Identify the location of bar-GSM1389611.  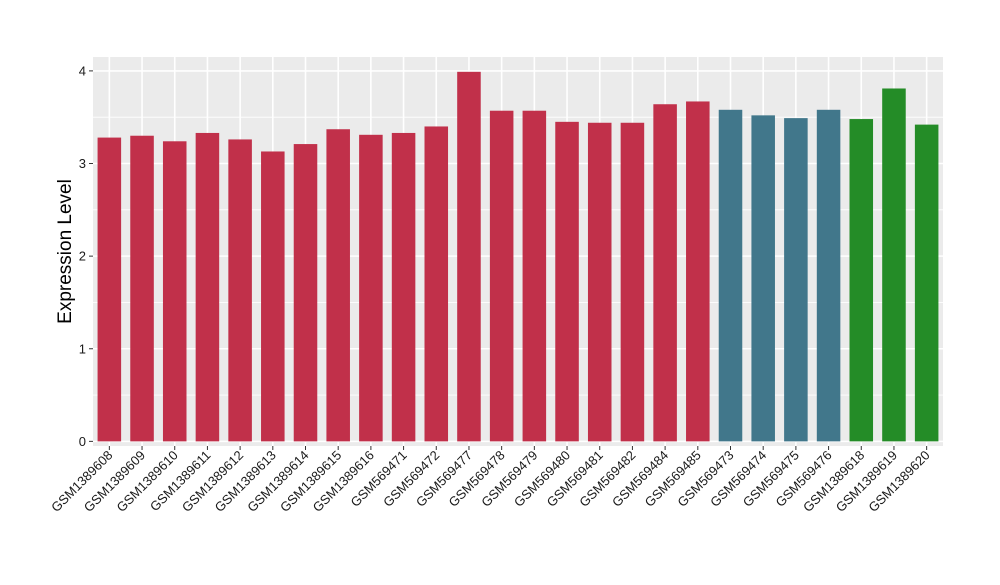
(207, 287).